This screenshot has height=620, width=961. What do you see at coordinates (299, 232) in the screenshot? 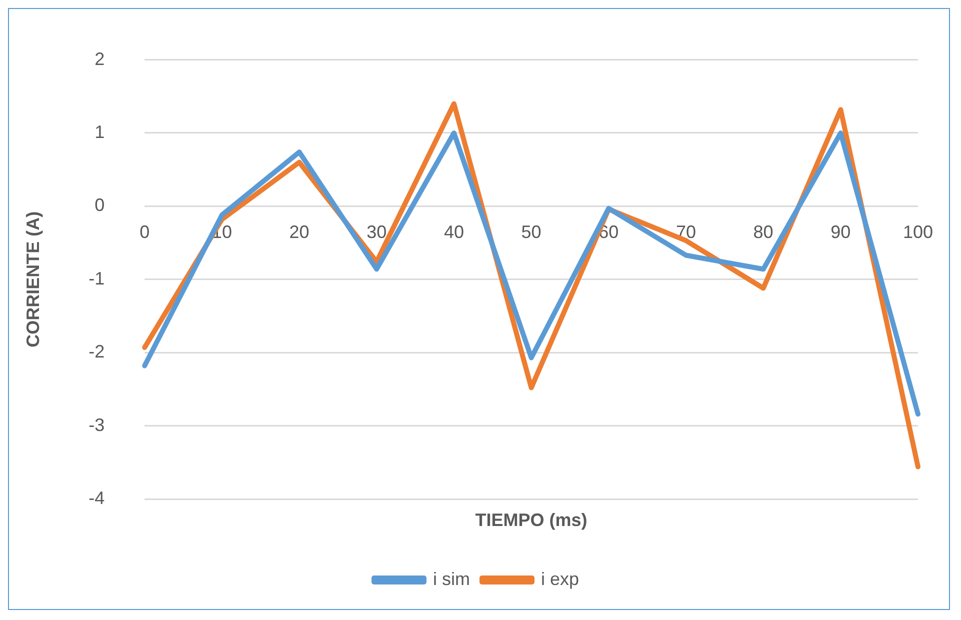
I see `x-tick-label: 20` at bounding box center [299, 232].